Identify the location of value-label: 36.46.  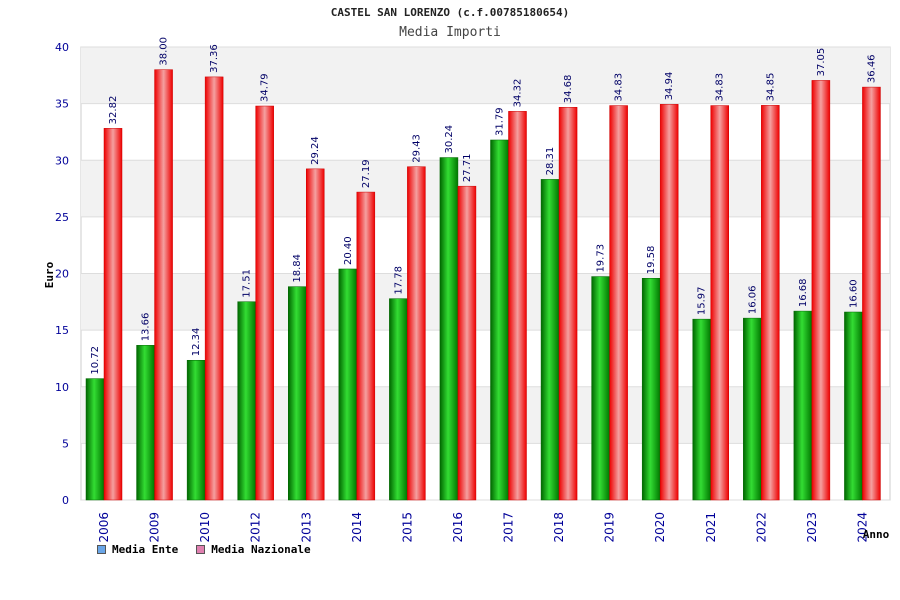
(871, 68).